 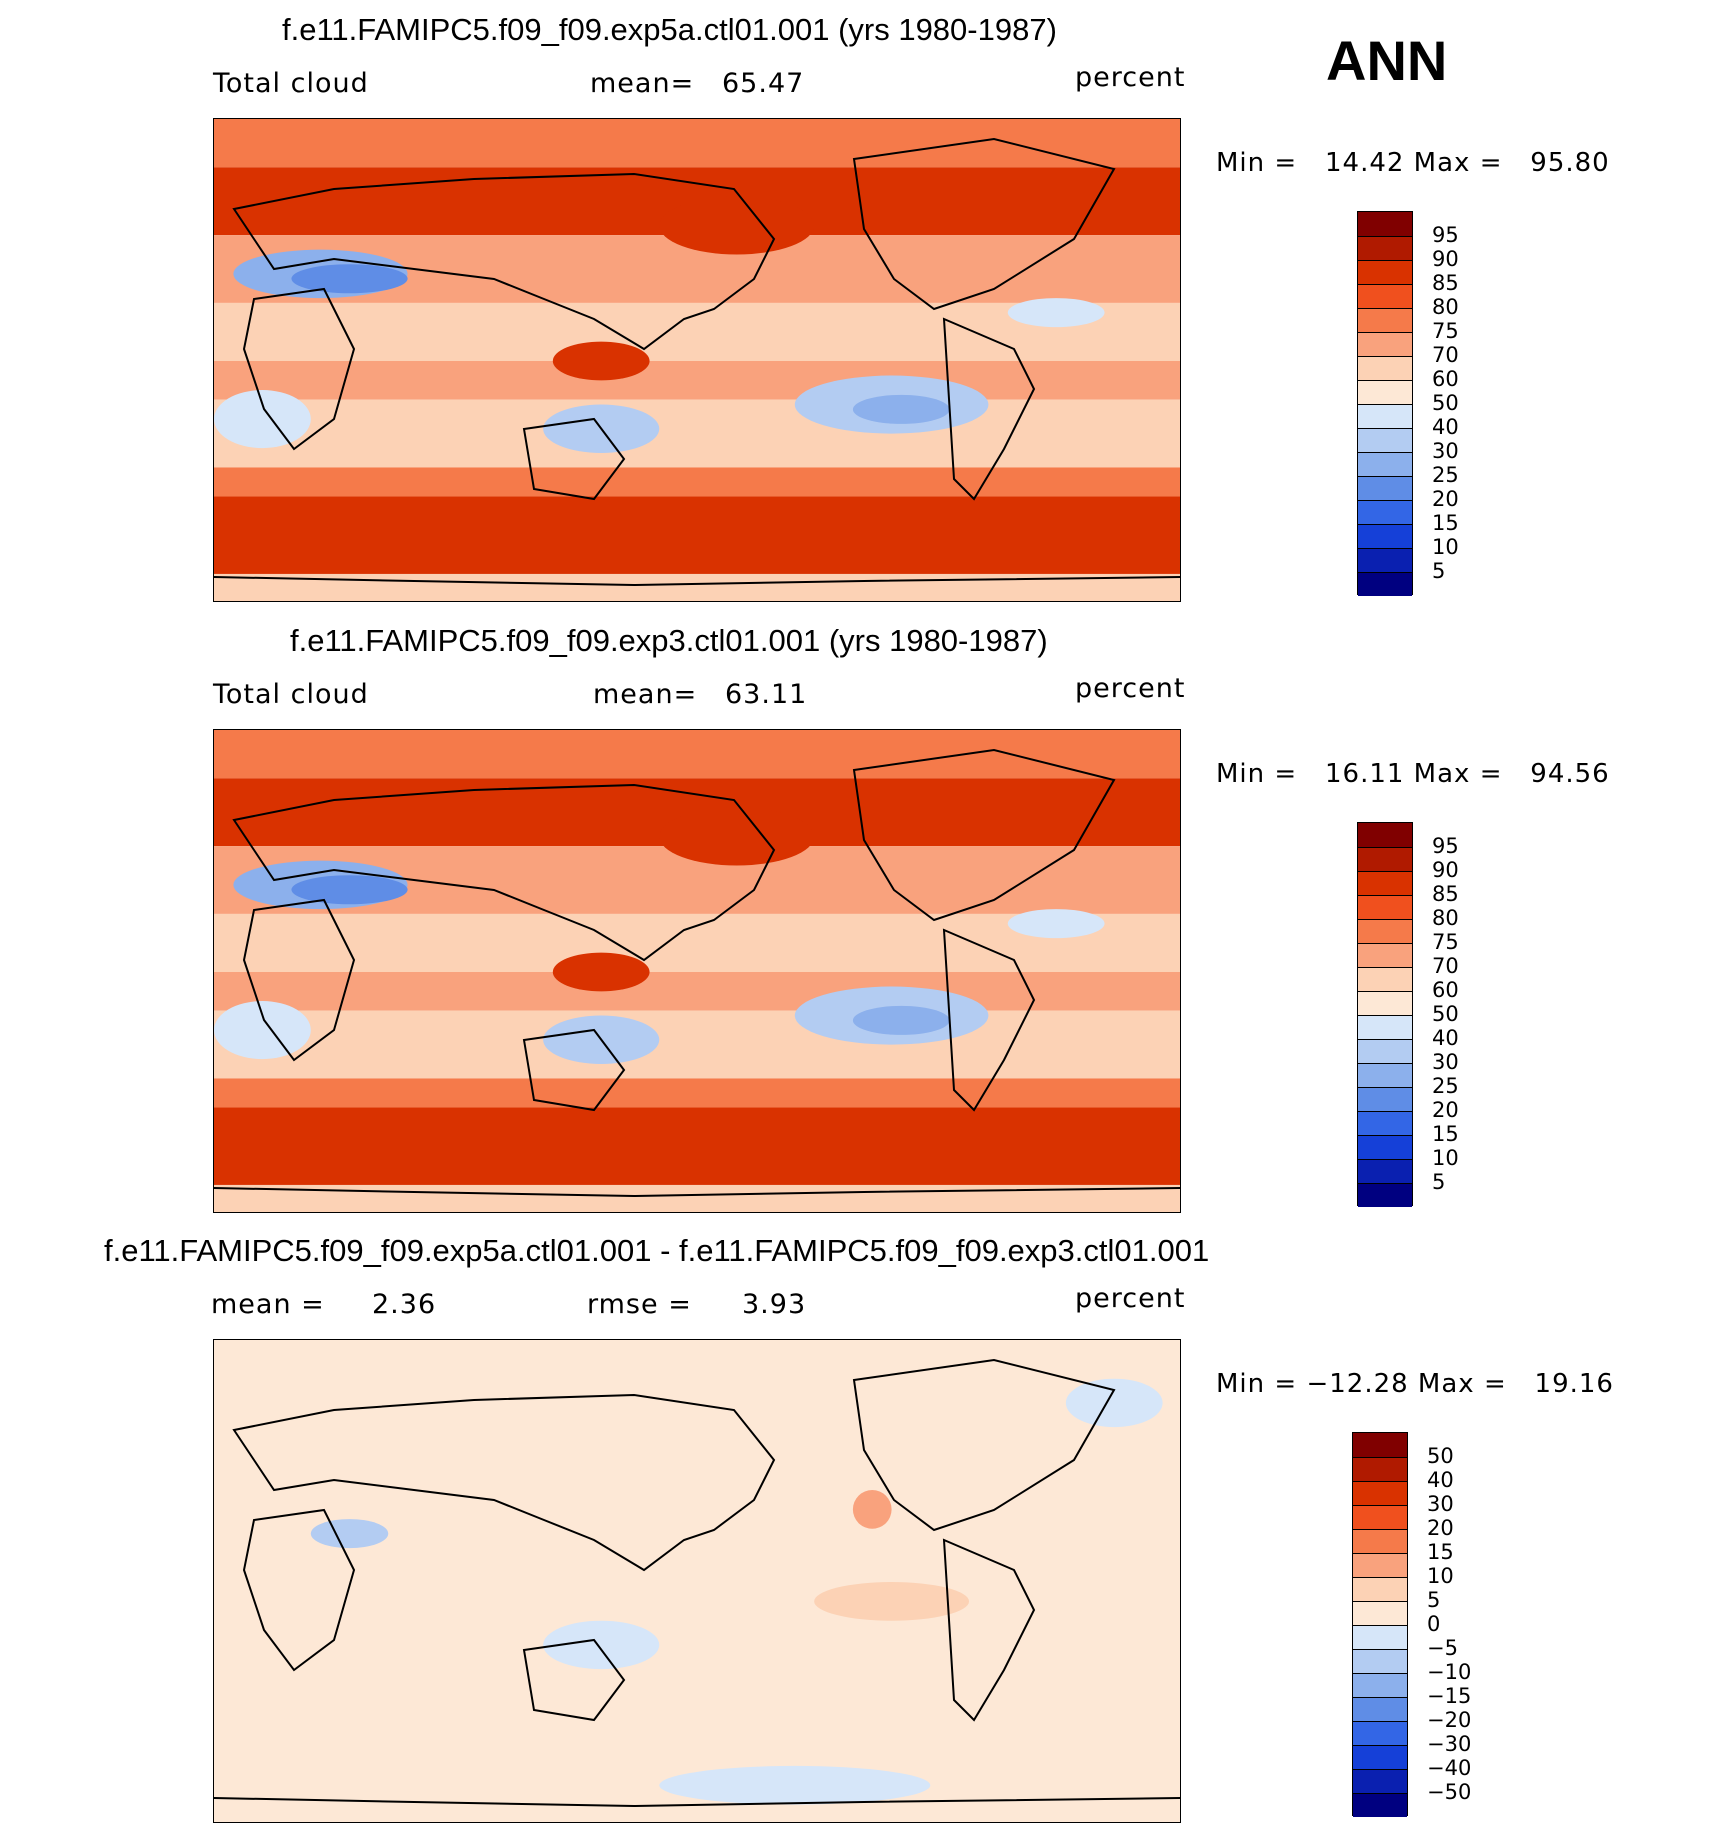 I want to click on season-label: ANN, so click(x=1387, y=60).